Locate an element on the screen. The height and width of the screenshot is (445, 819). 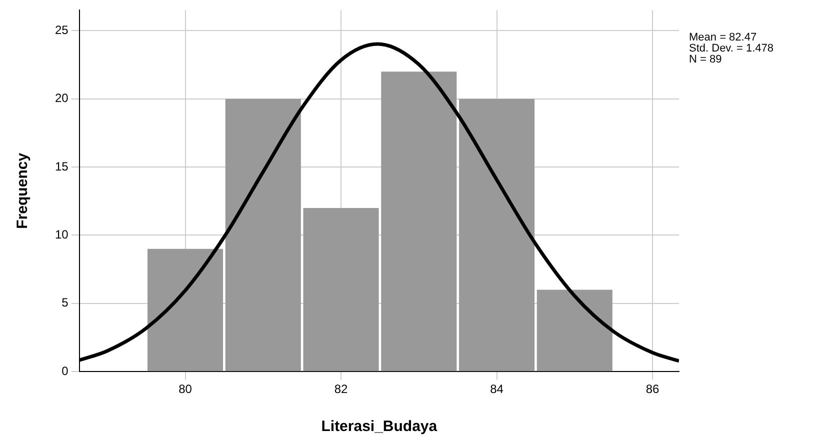
y-tick-label: 0 is located at coordinates (65, 371).